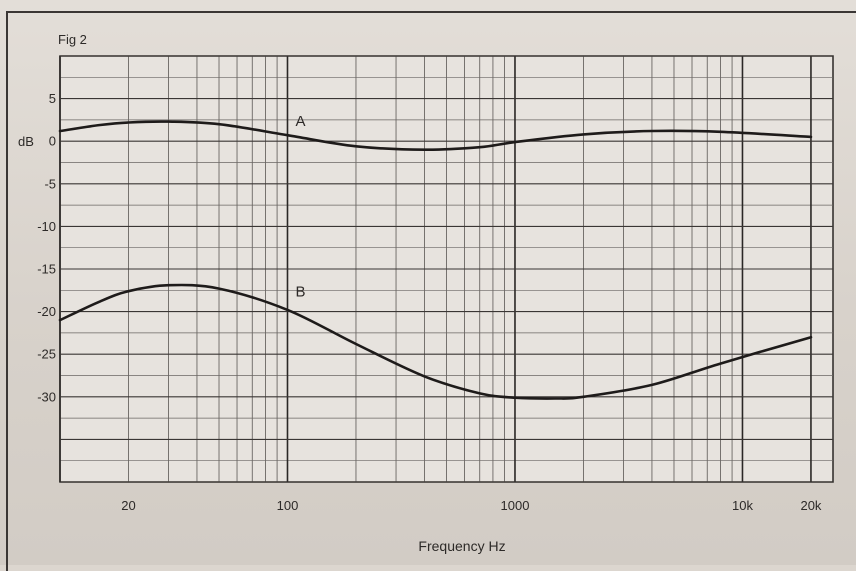 The image size is (856, 571). What do you see at coordinates (435, 136) in the screenshot?
I see `series-line-a` at bounding box center [435, 136].